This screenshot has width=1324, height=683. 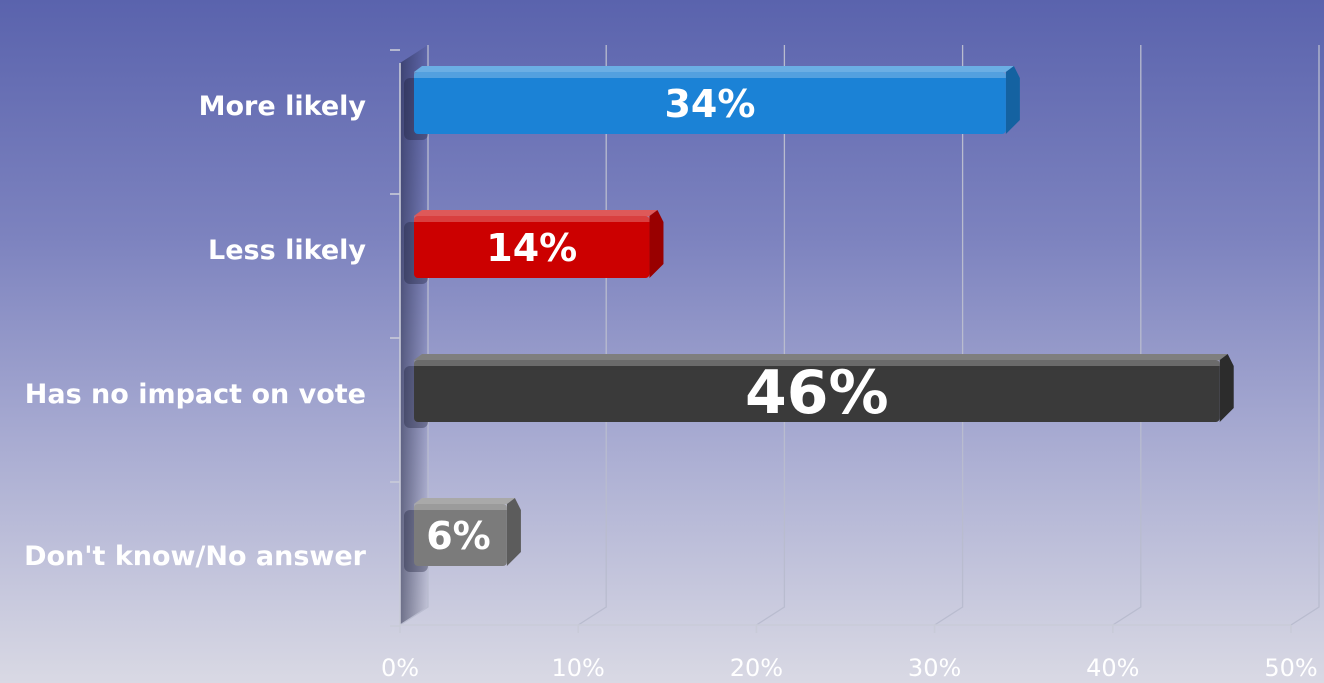 I want to click on bar-value-label: 34%, so click(x=709, y=104).